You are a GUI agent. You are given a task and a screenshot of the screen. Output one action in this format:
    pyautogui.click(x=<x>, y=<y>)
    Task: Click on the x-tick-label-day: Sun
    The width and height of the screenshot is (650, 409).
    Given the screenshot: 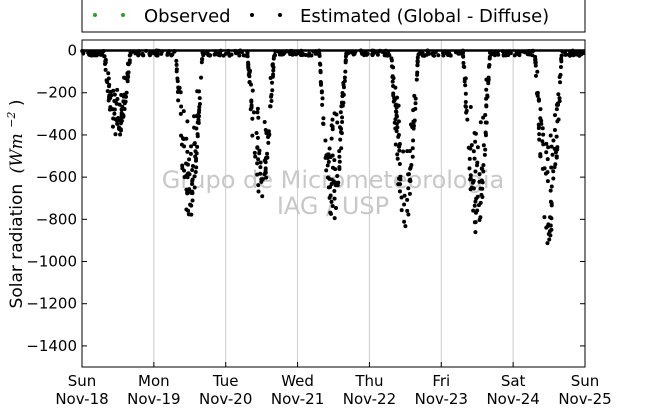 What is the action you would take?
    pyautogui.click(x=82, y=381)
    